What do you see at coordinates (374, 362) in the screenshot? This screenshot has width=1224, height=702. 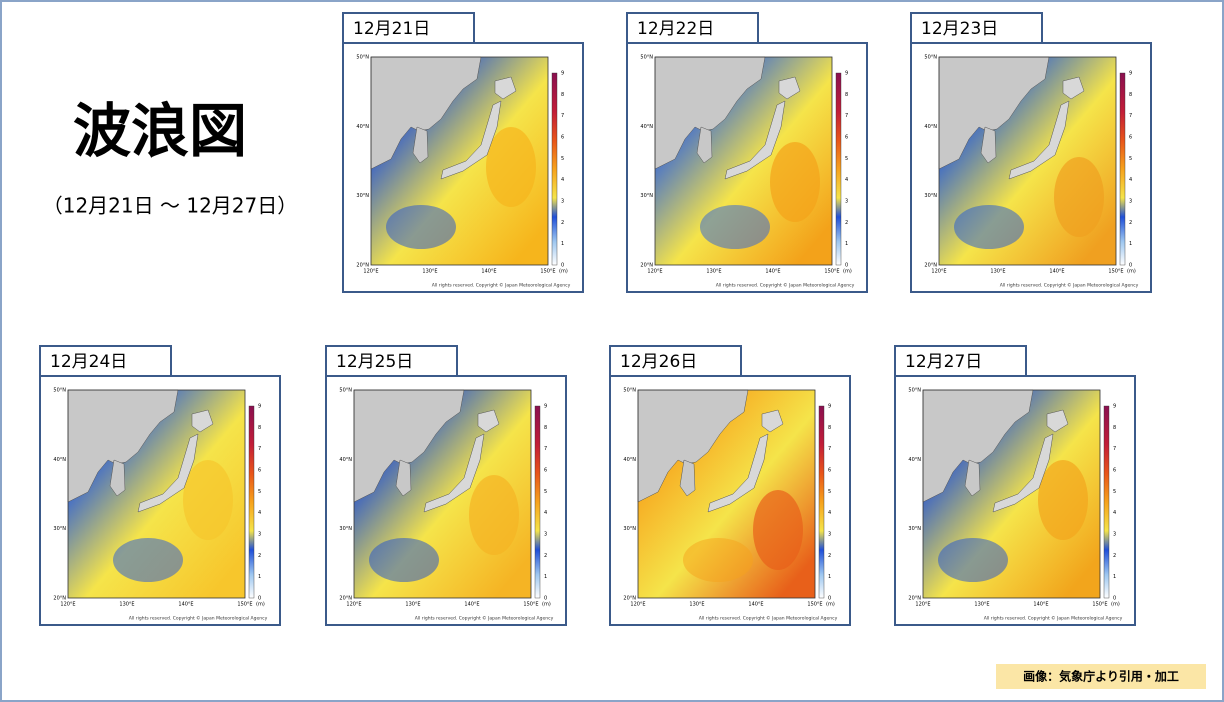 I see `date-label: 12月25日` at bounding box center [374, 362].